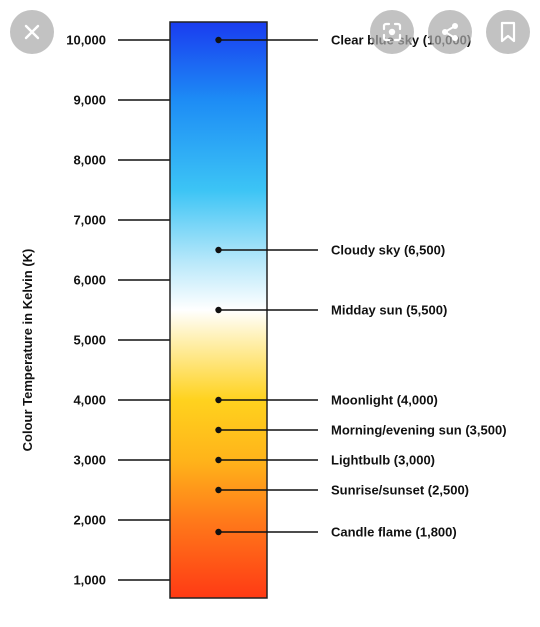 The width and height of the screenshot is (540, 627). What do you see at coordinates (89, 460) in the screenshot?
I see `y-tick-label: 3,000` at bounding box center [89, 460].